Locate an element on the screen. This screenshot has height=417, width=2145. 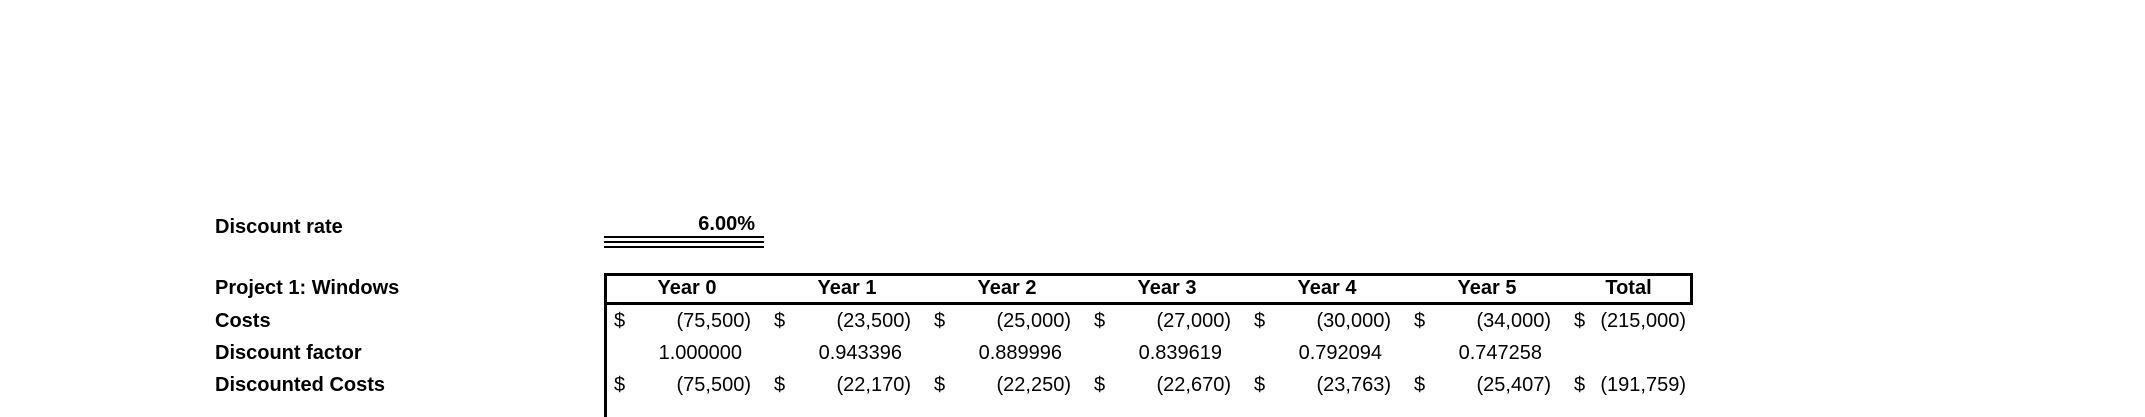
header-year-5: Year 5 is located at coordinates (1487, 288).